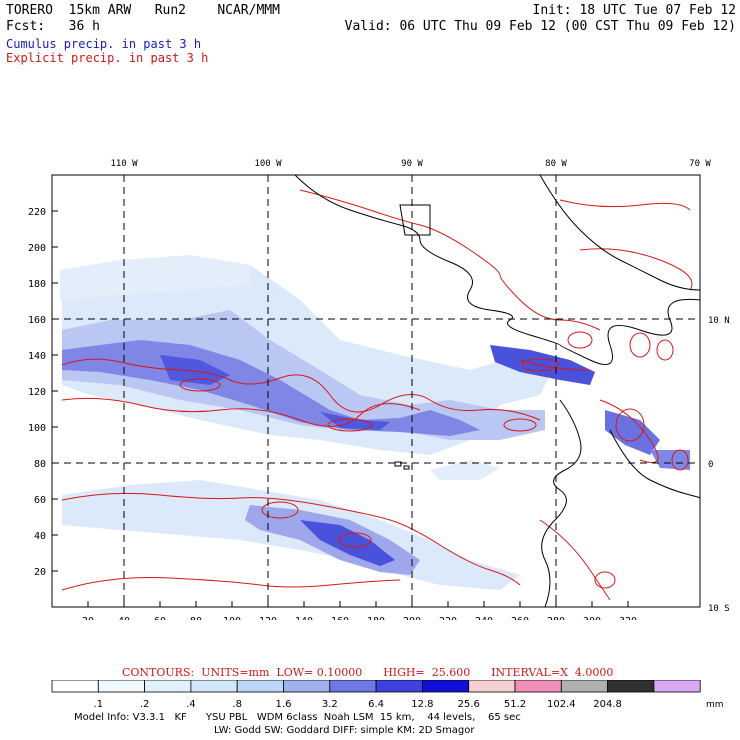 The image size is (740, 740). Describe the element at coordinates (710, 465) in the screenshot. I see `latitude-label: 0` at that location.